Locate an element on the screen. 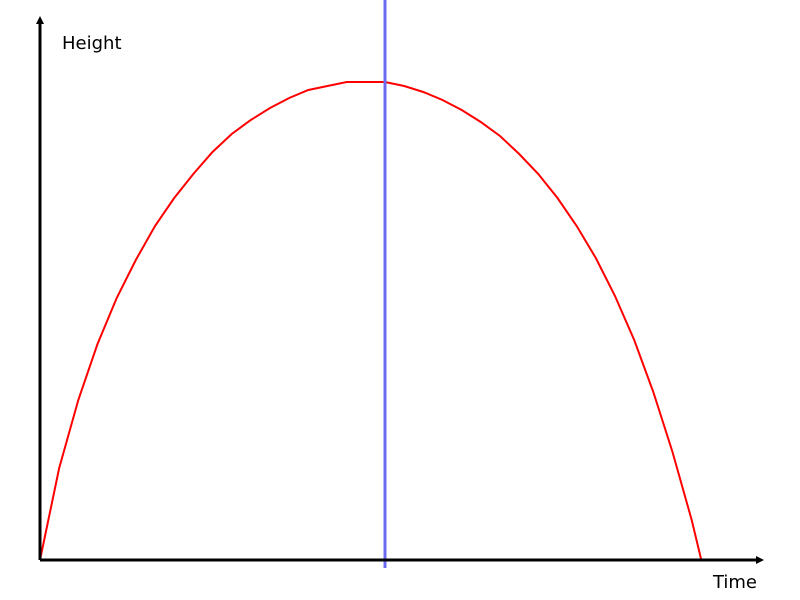 The image size is (800, 600). x-axis-label: Time is located at coordinates (734, 582).